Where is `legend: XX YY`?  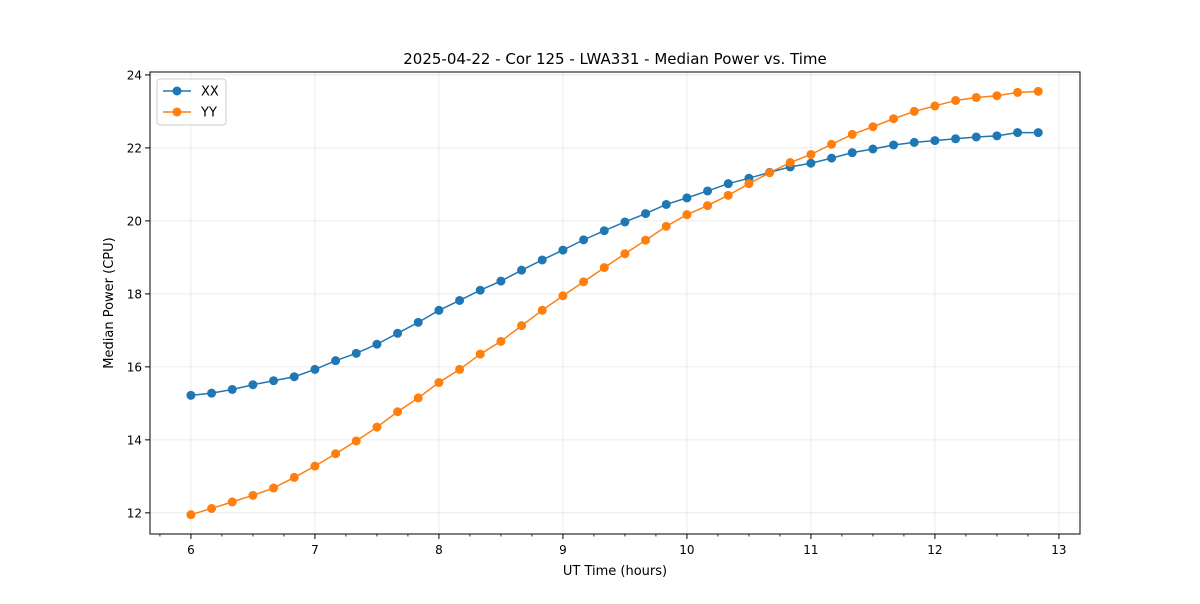
legend: XX YY is located at coordinates (191, 102).